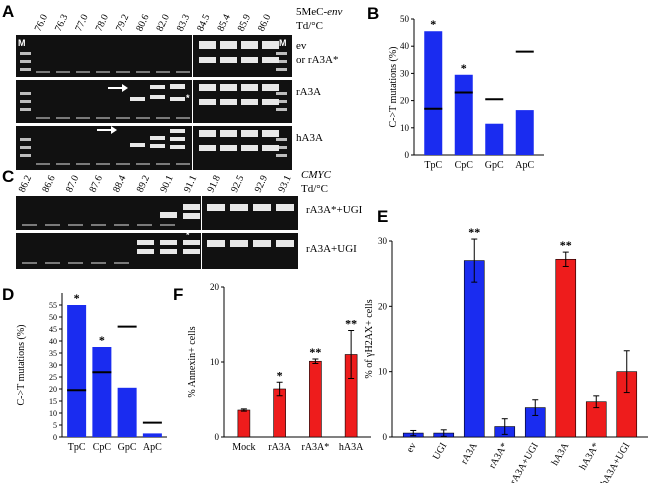 This screenshot has width=650, height=483. Describe the element at coordinates (237, 184) in the screenshot. I see `panel-c-temp-9: 92.5` at that location.